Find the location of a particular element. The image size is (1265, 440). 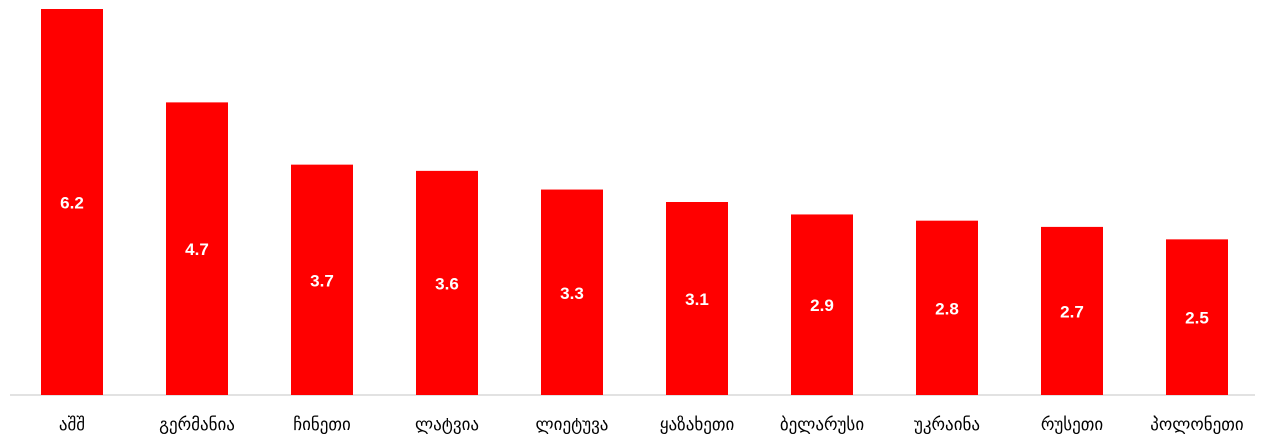

data-label: 2.9 is located at coordinates (822, 305).